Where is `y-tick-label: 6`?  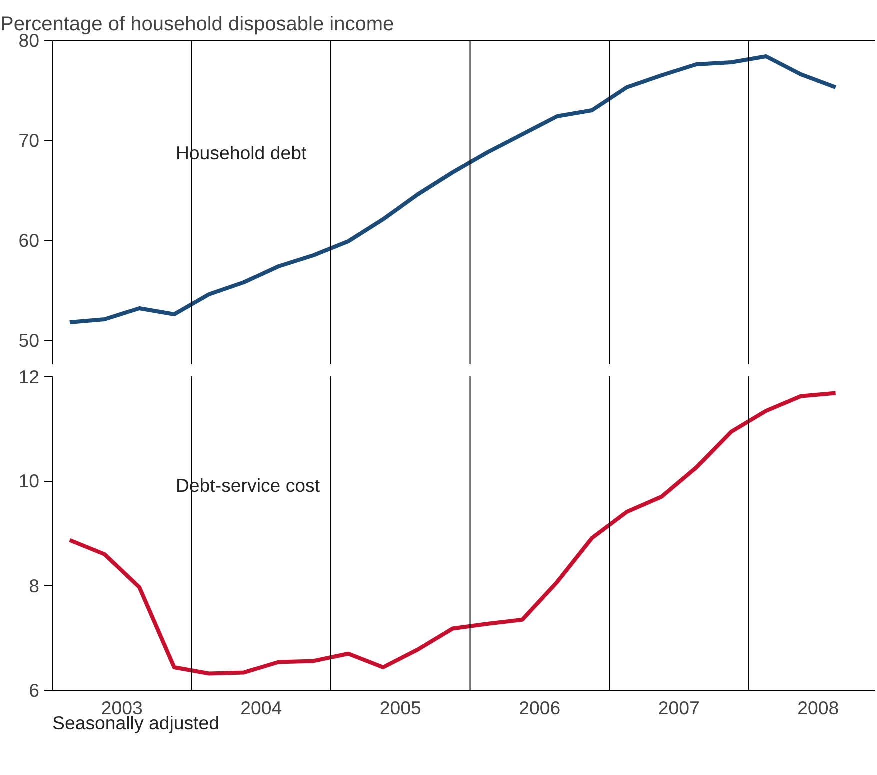
y-tick-label: 6 is located at coordinates (34, 690).